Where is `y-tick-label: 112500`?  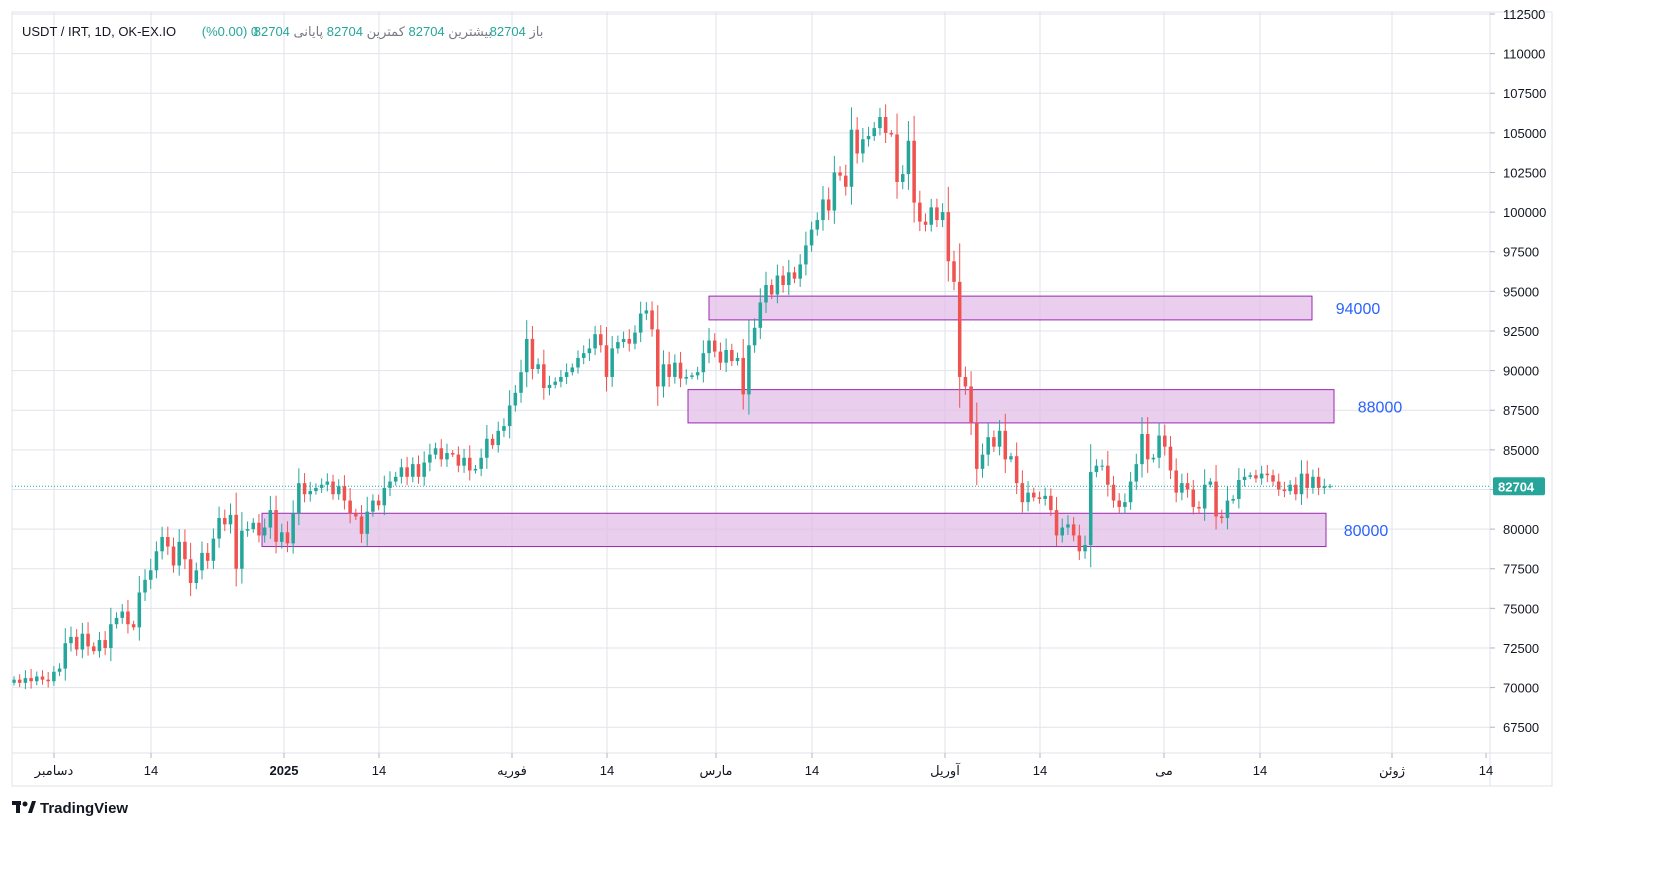 y-tick-label: 112500 is located at coordinates (1524, 14).